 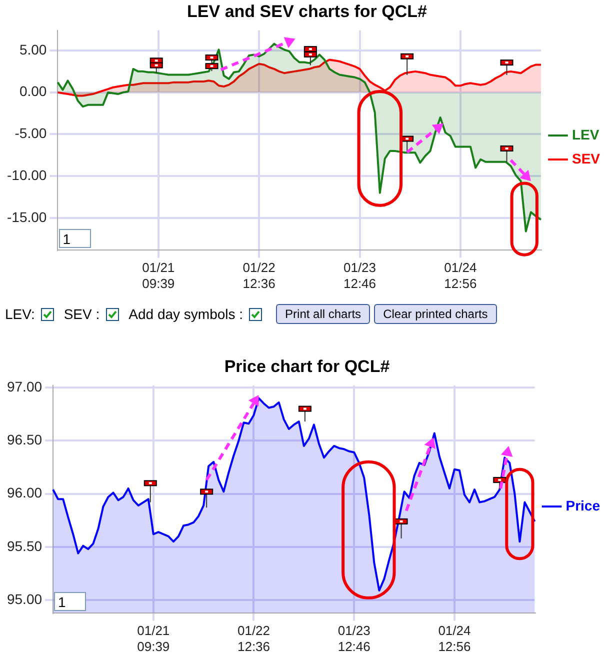 I want to click on y-tick-label: 5.00, so click(x=33, y=49).